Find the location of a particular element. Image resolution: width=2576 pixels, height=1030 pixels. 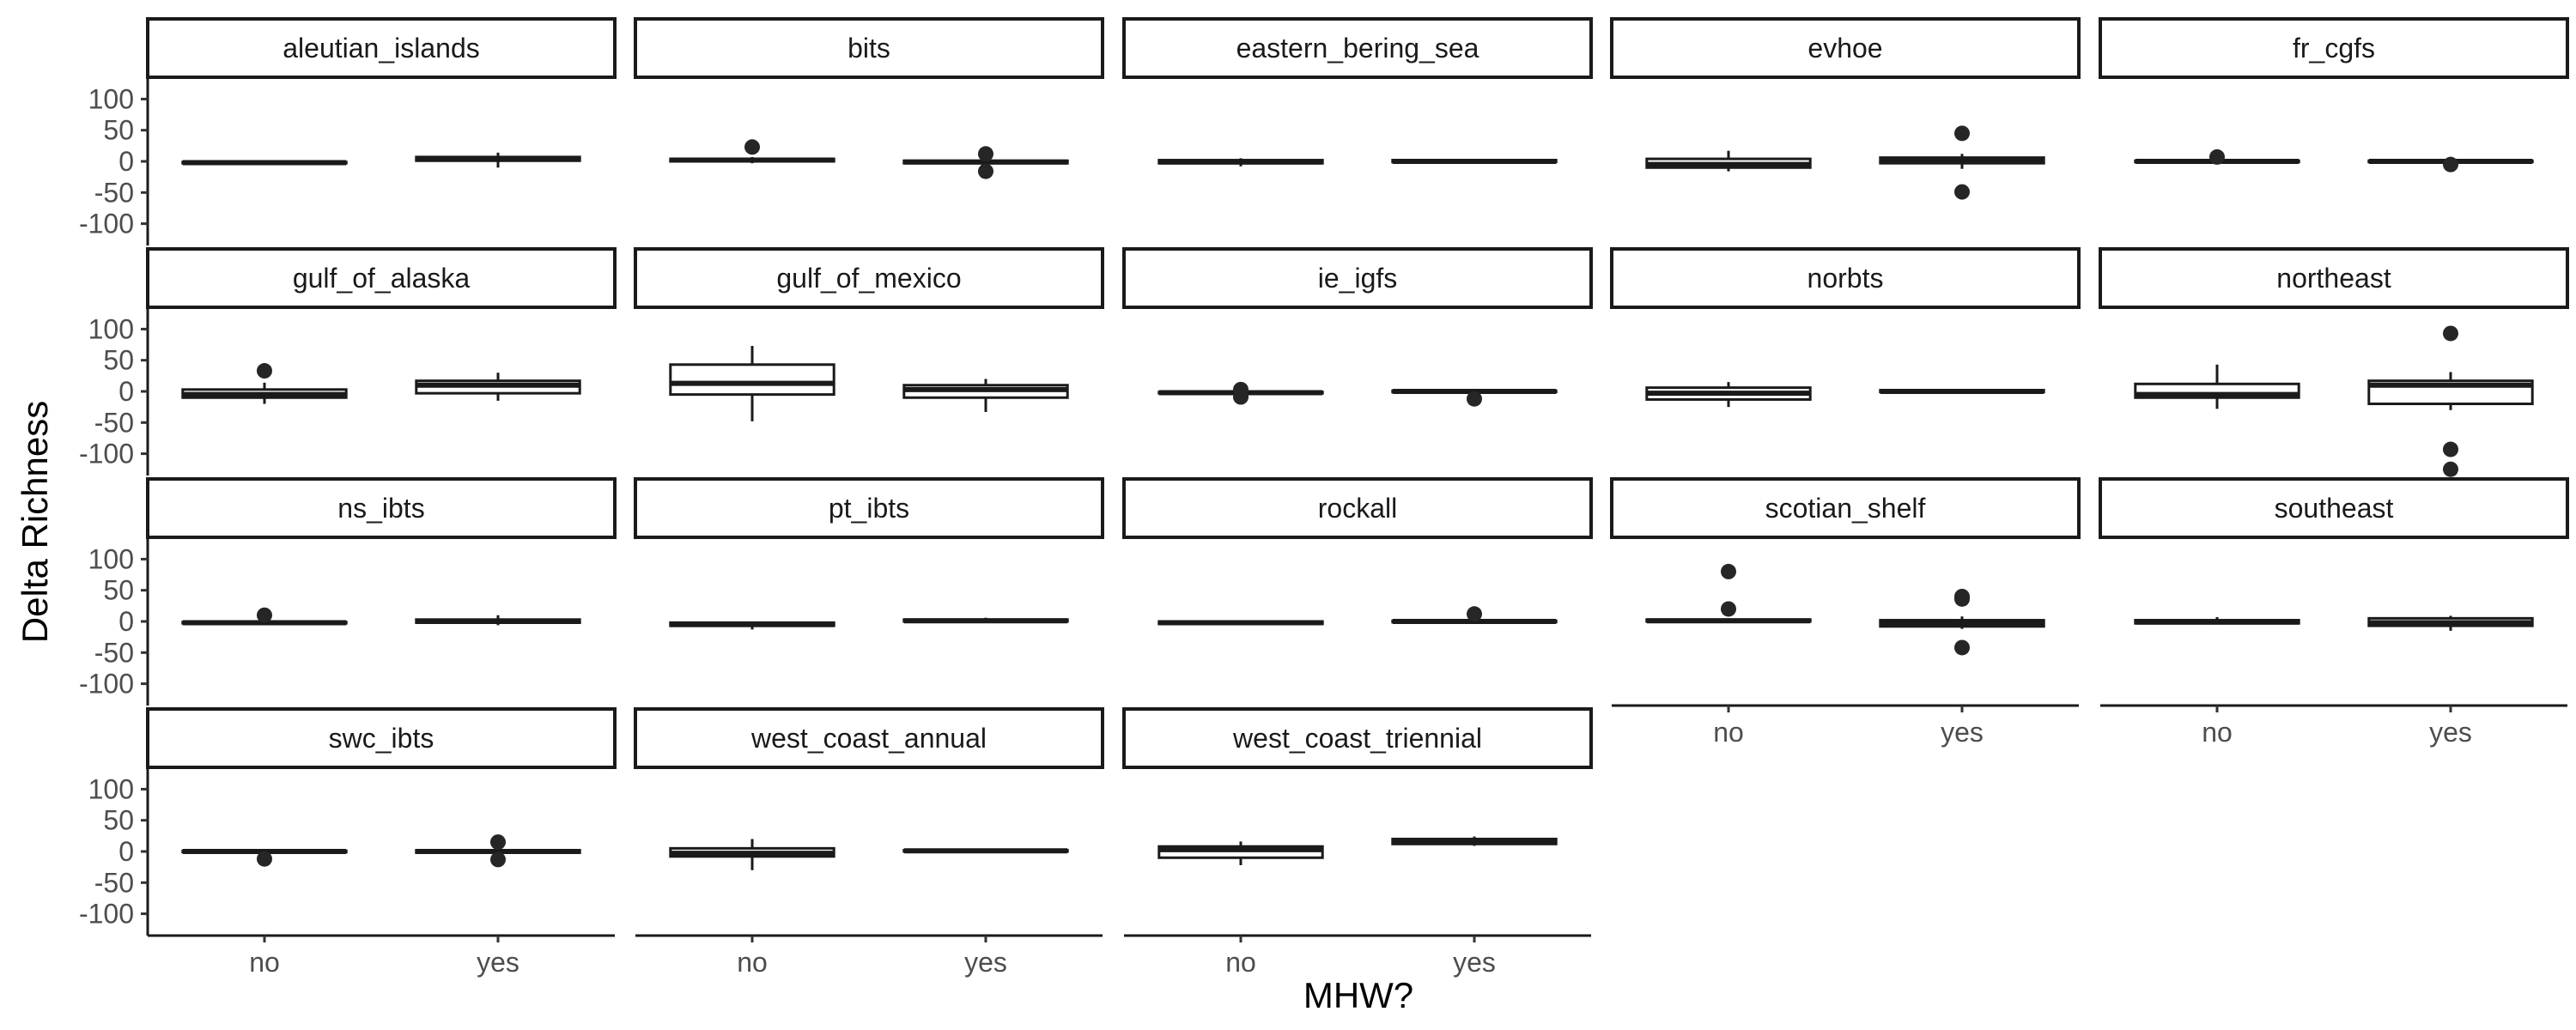

facet-strip-label: evhoe is located at coordinates (1844, 48).